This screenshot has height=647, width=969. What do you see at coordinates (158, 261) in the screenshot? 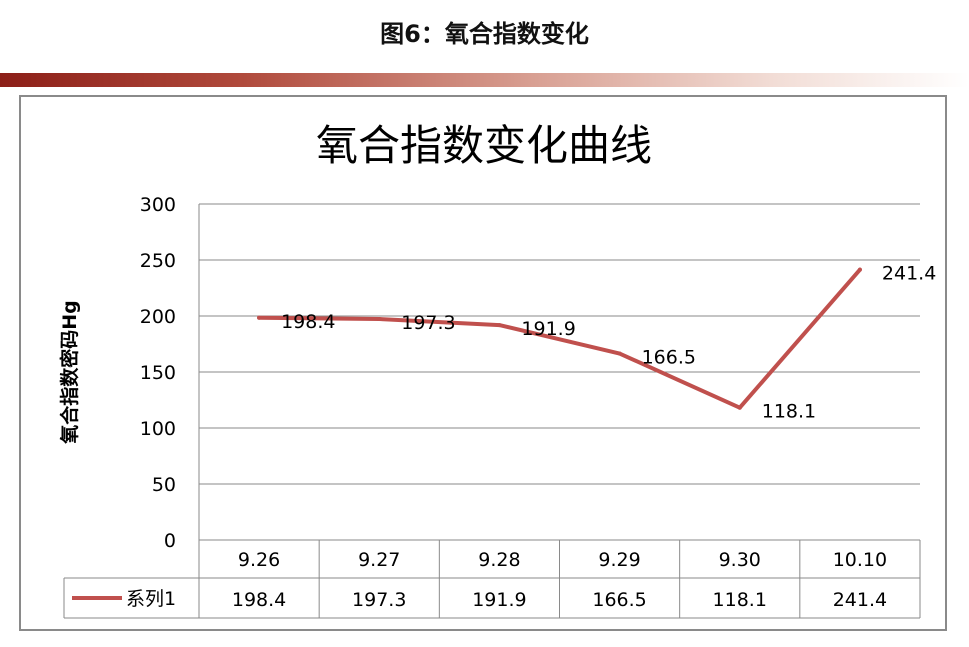
I see `y-tick-label: 250` at bounding box center [158, 261].